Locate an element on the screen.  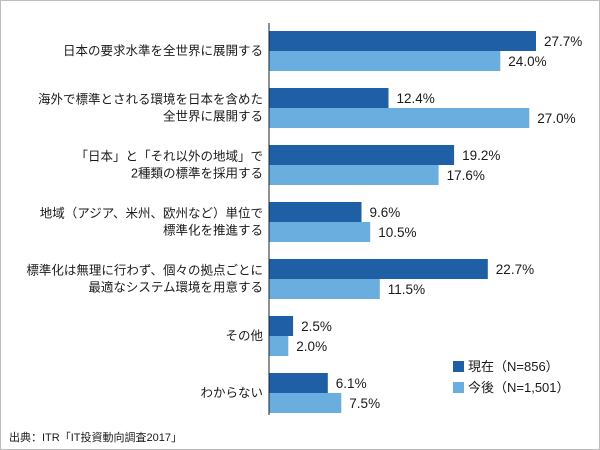
category-label: その他 is located at coordinates (244, 336).